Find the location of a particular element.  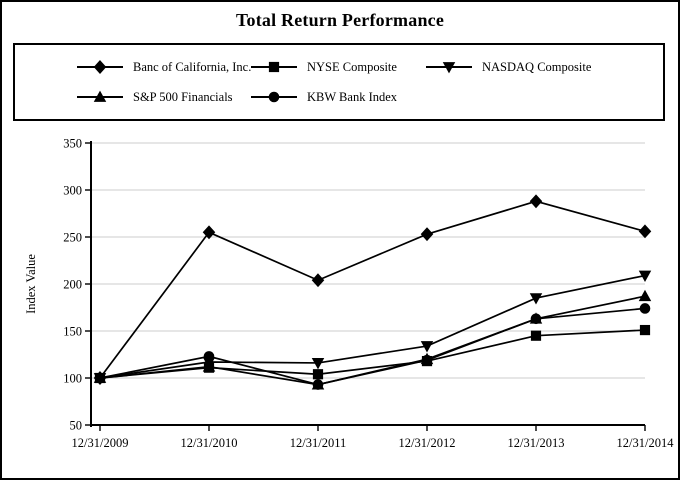

y-tick-label: 150 is located at coordinates (72, 331).